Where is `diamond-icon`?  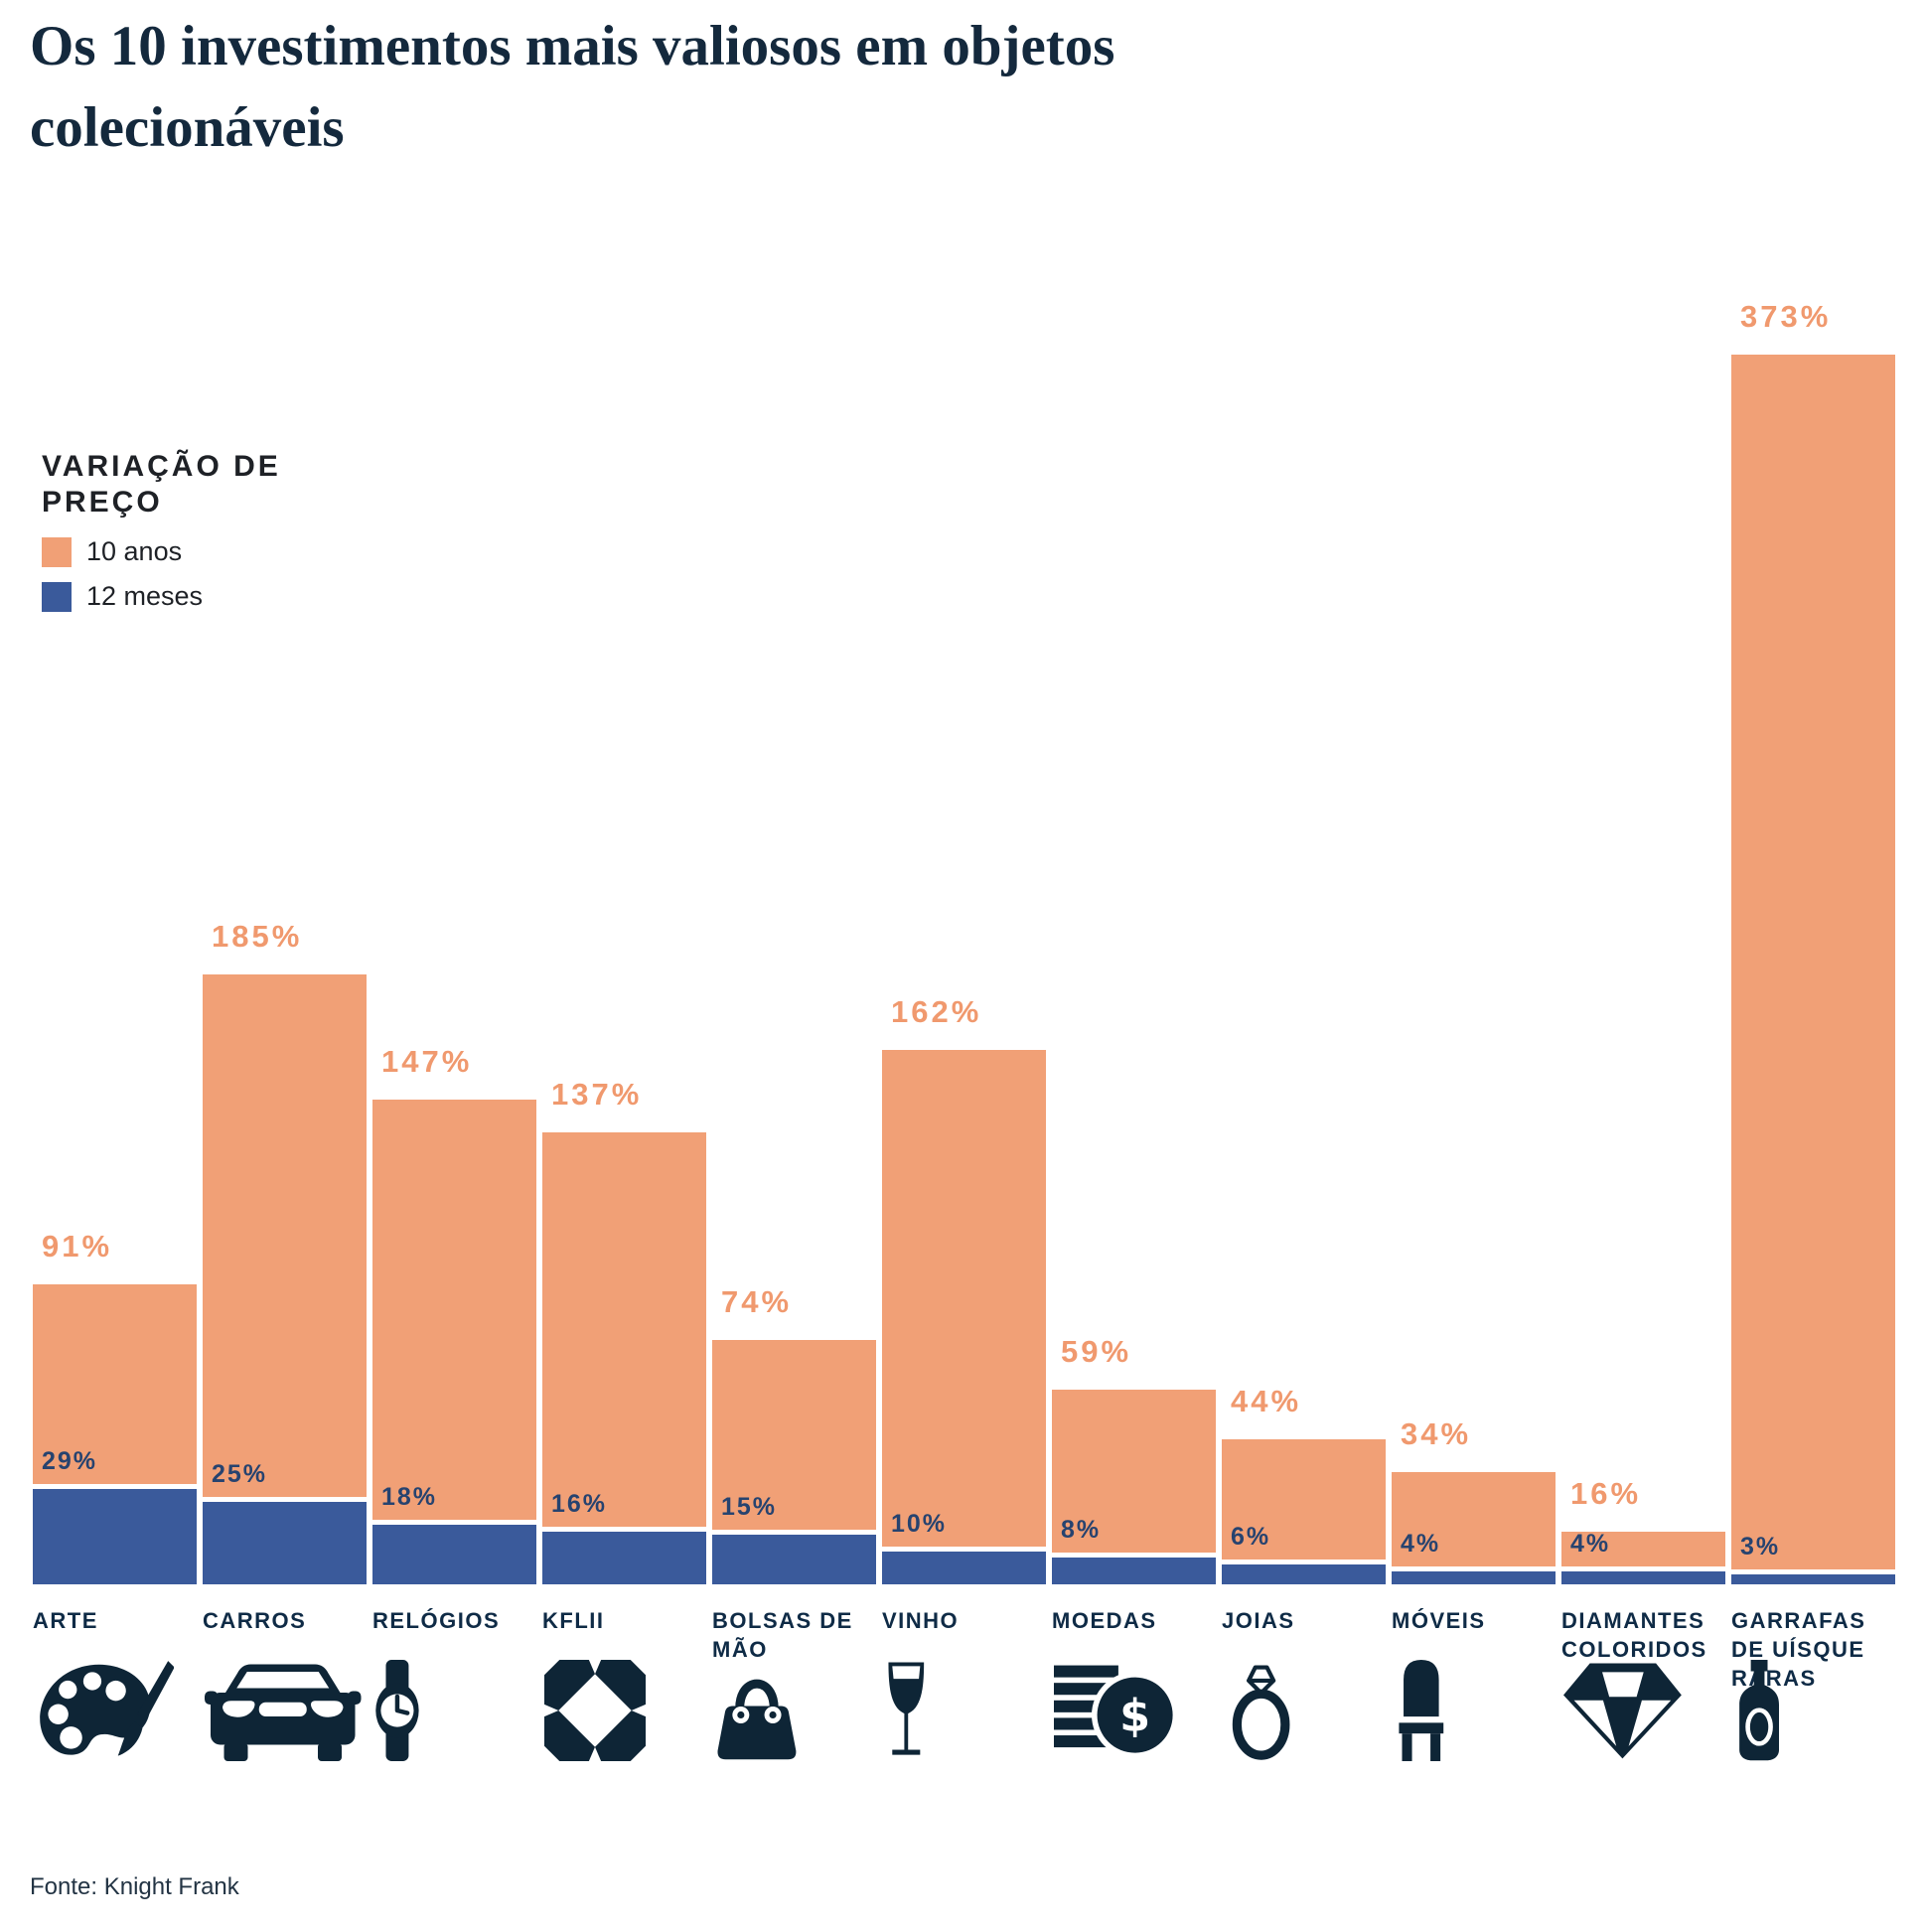 diamond-icon is located at coordinates (1623, 1710).